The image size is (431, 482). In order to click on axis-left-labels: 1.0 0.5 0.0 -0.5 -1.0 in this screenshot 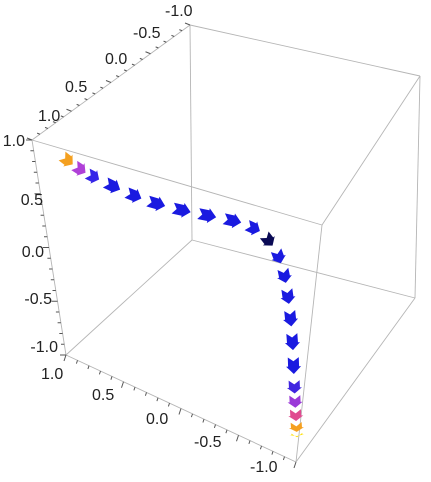, I will do `click(30, 244)`.